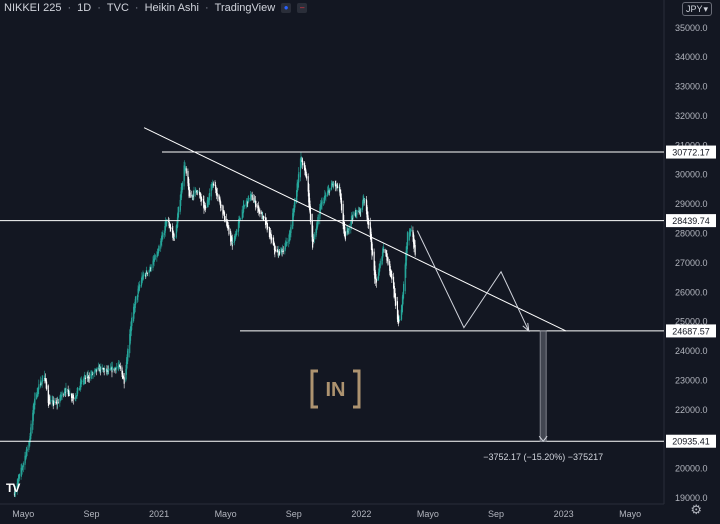 The image size is (720, 524). Describe the element at coordinates (691, 469) in the screenshot. I see `y-tick-label: 20000.0` at that location.